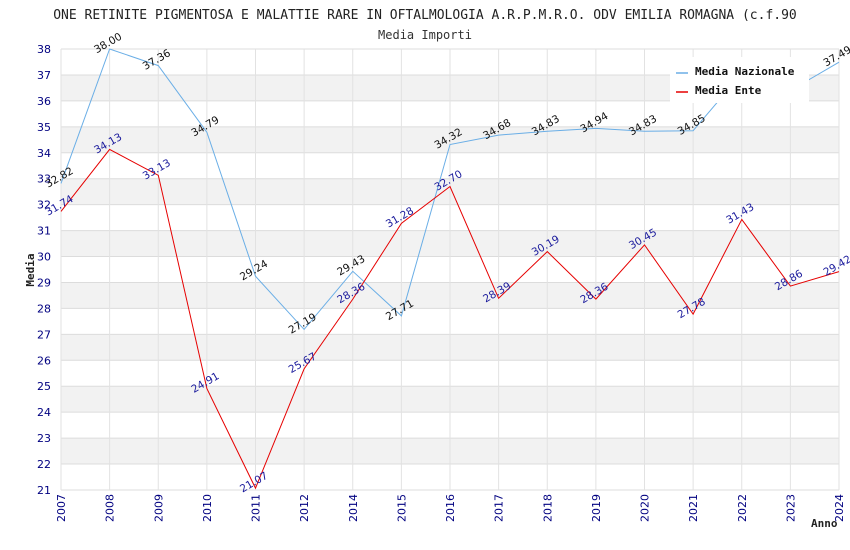  I want to click on legend-box, so click(739, 80).